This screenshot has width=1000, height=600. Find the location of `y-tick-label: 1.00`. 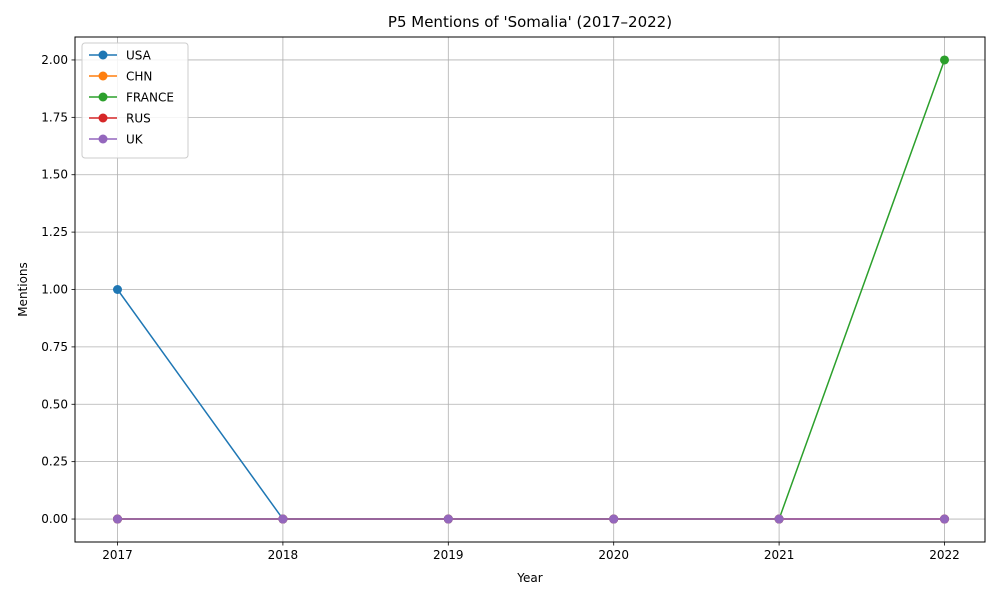

y-tick-label: 1.00 is located at coordinates (54, 290).